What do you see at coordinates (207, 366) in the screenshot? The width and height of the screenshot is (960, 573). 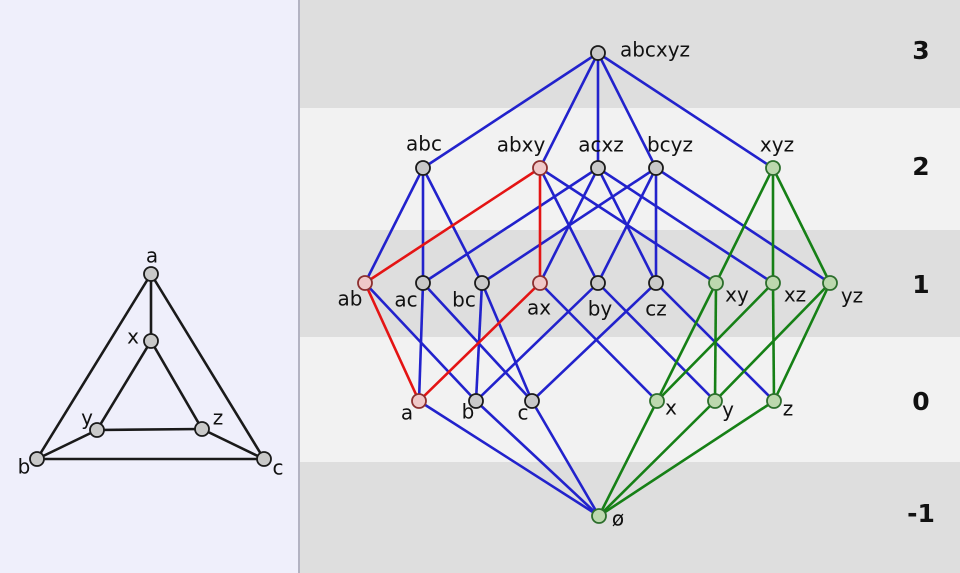 I see `complex-edge-ac` at bounding box center [207, 366].